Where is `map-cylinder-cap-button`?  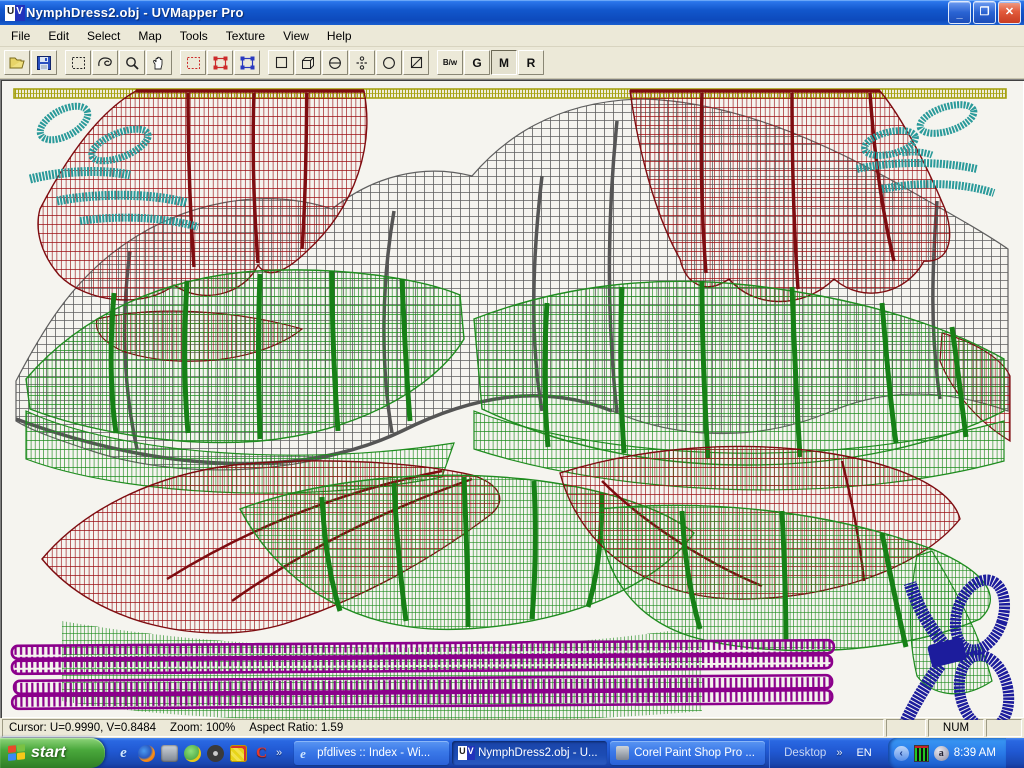
map-cylinder-cap-button is located at coordinates (362, 62).